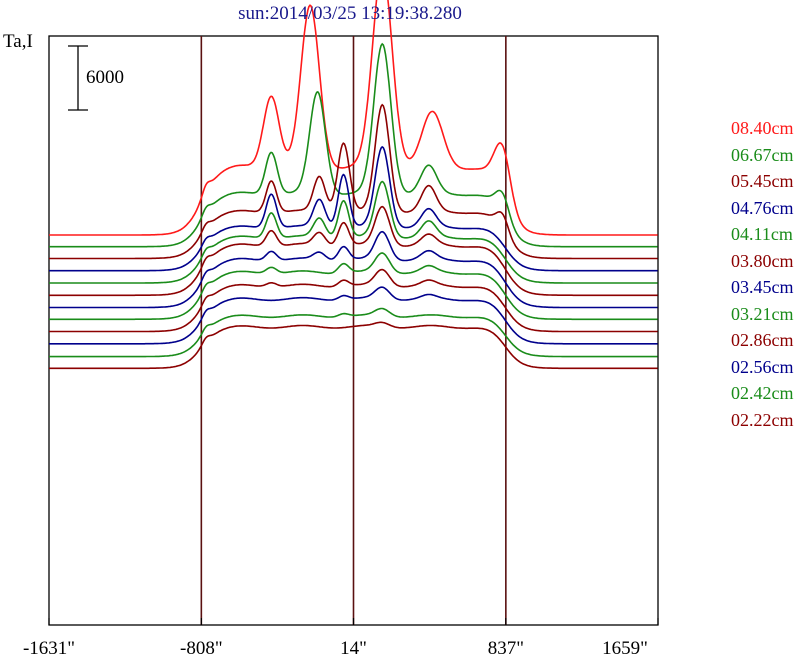 The width and height of the screenshot is (807, 662). Describe the element at coordinates (49, 648) in the screenshot. I see `x-tick-label-0: -1631"` at that location.